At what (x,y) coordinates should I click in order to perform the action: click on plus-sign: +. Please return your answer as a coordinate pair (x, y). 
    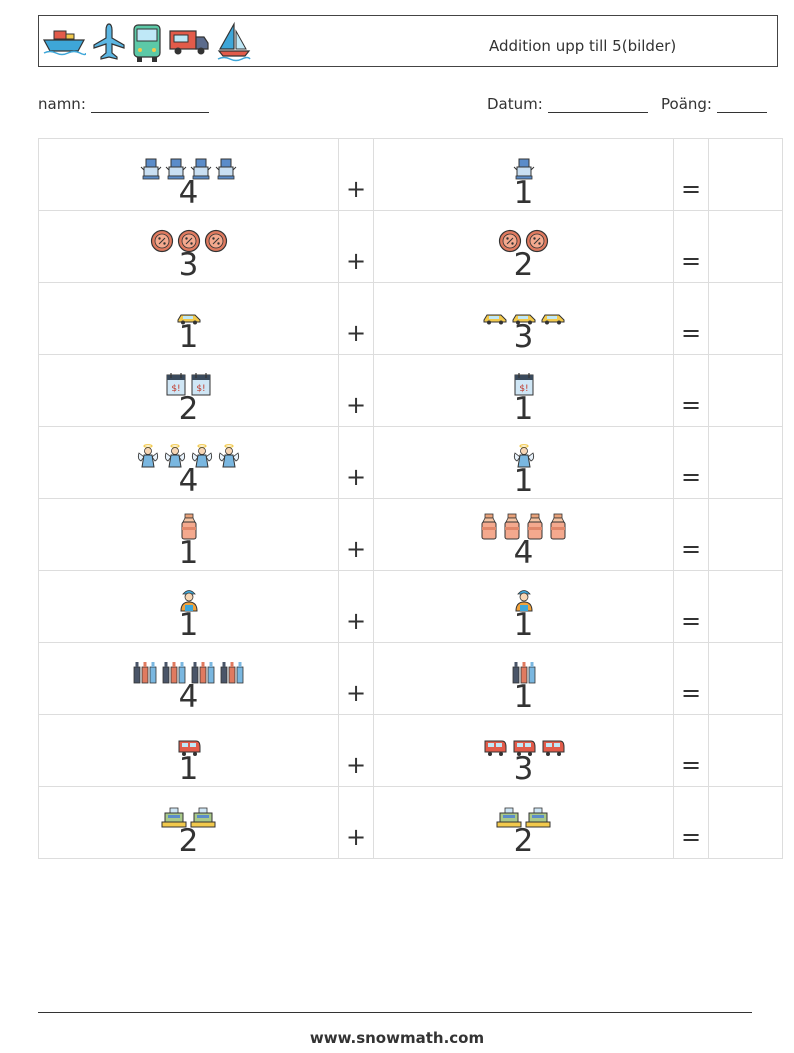
    Looking at the image, I should click on (356, 261).